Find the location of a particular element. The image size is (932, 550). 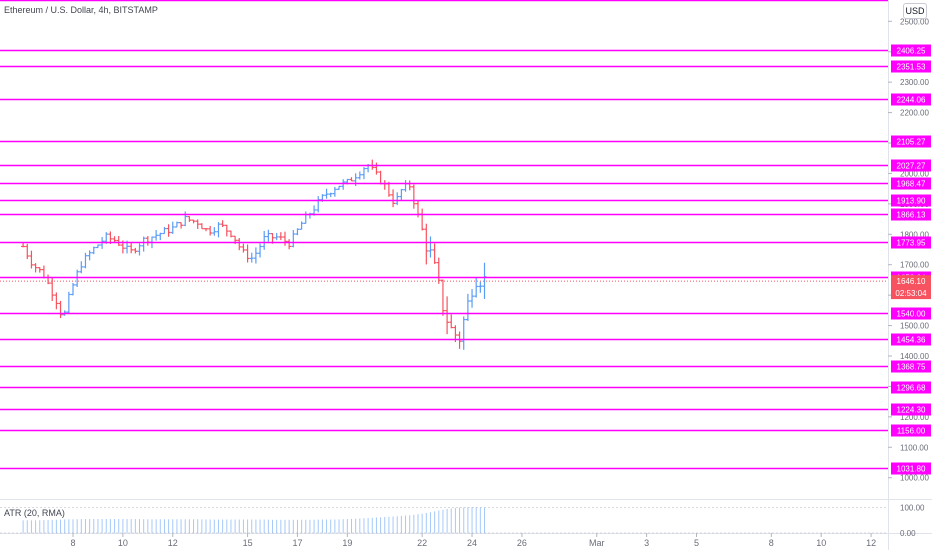

price-tick-label: 1800.00 is located at coordinates (914, 234).